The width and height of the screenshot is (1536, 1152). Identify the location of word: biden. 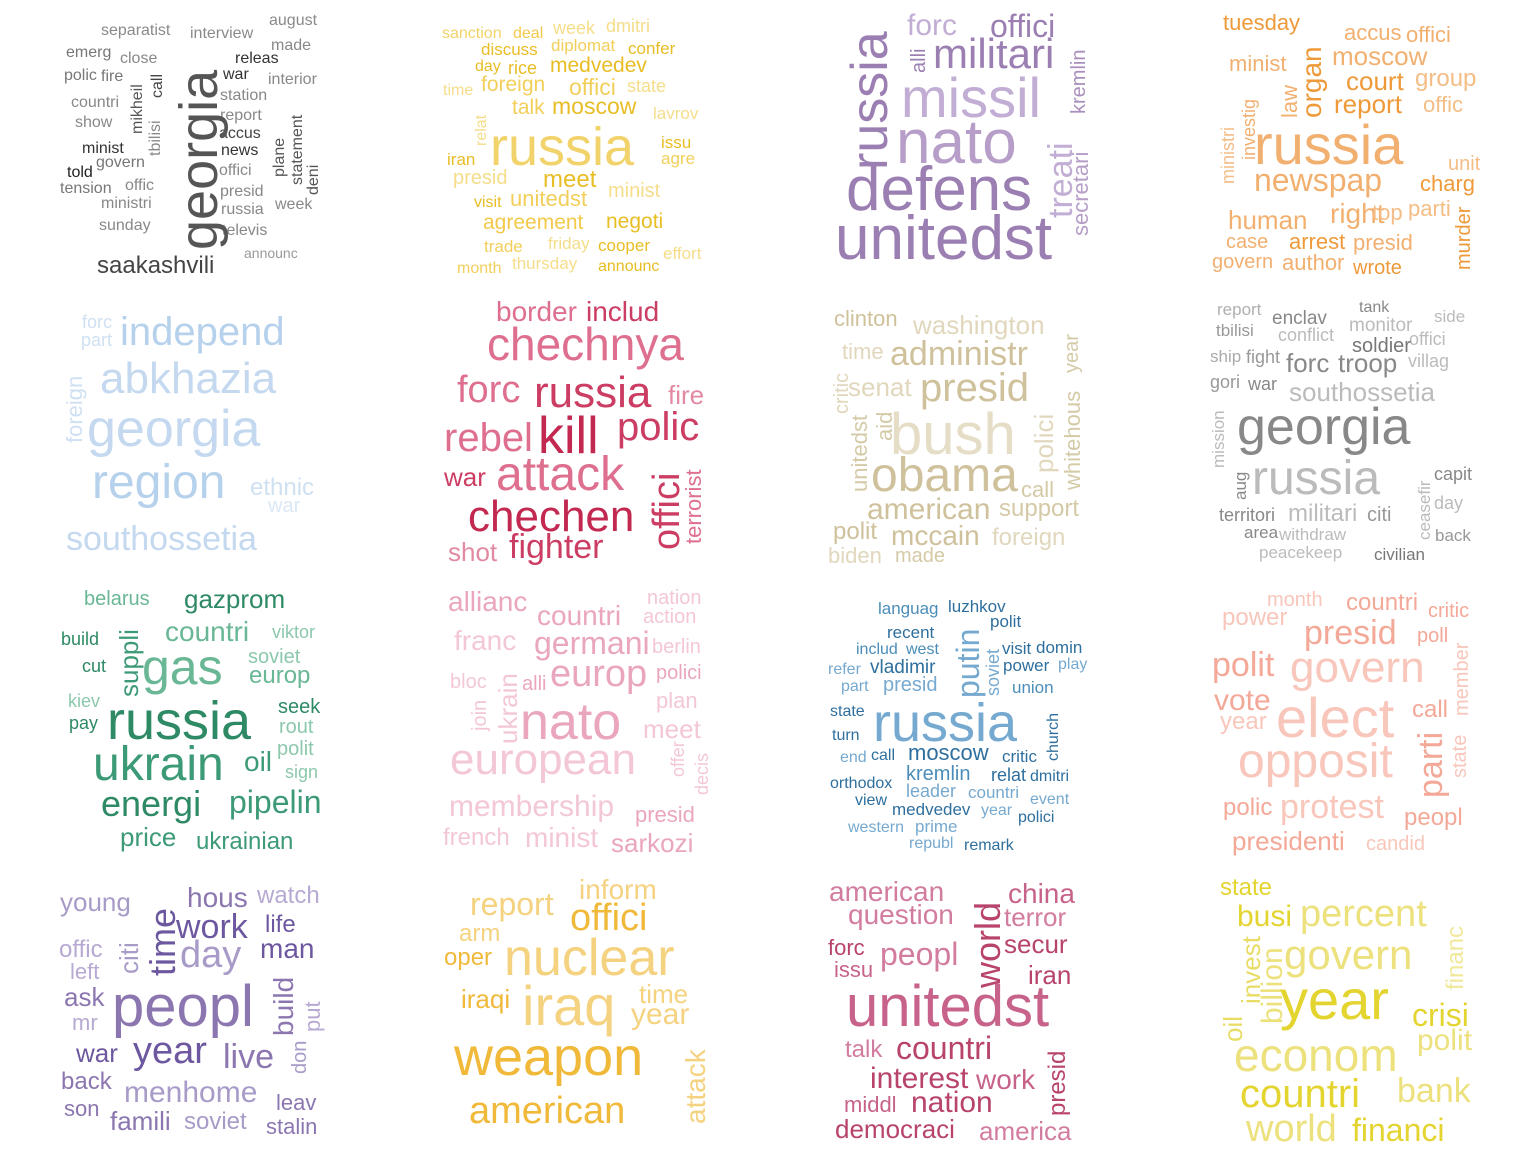
(855, 555).